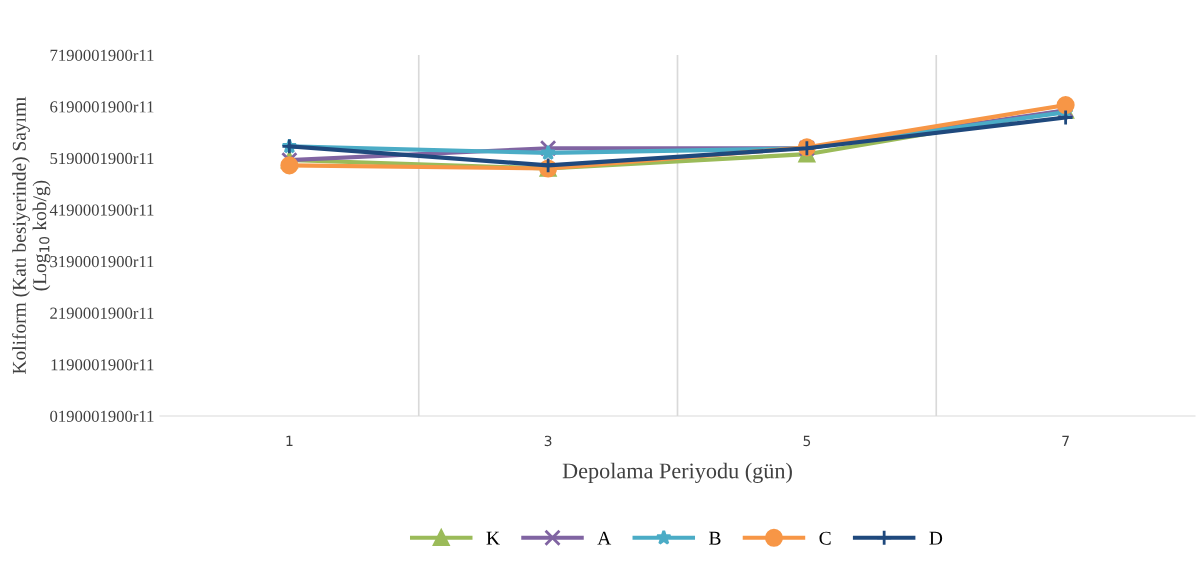  I want to click on legend-label: D, so click(936, 538).